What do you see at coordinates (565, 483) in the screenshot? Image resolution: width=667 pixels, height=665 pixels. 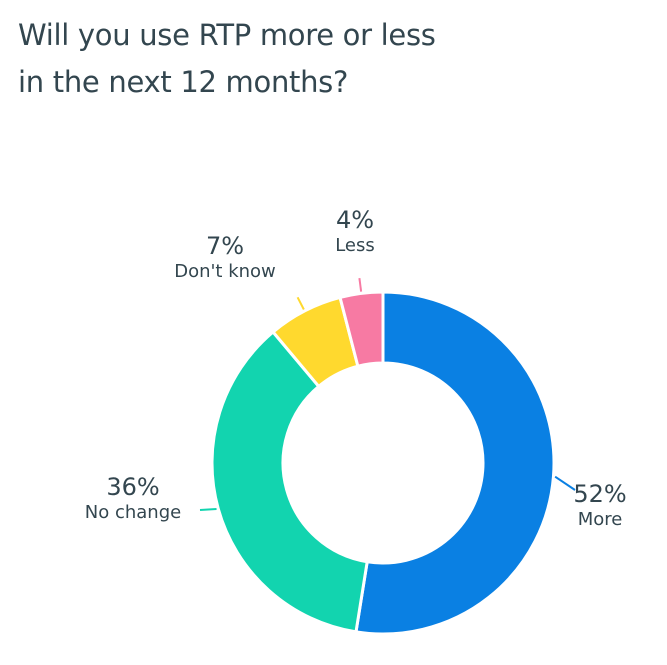 I see `leader-line-more` at bounding box center [565, 483].